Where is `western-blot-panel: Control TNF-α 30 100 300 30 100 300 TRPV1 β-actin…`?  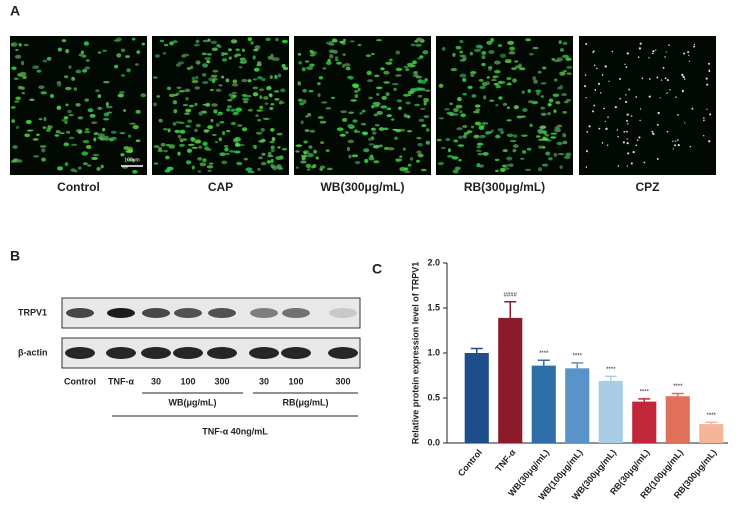 western-blot-panel: Control TNF-α 30 100 300 30 100 300 TRPV1 β-actin… is located at coordinates (189, 366).